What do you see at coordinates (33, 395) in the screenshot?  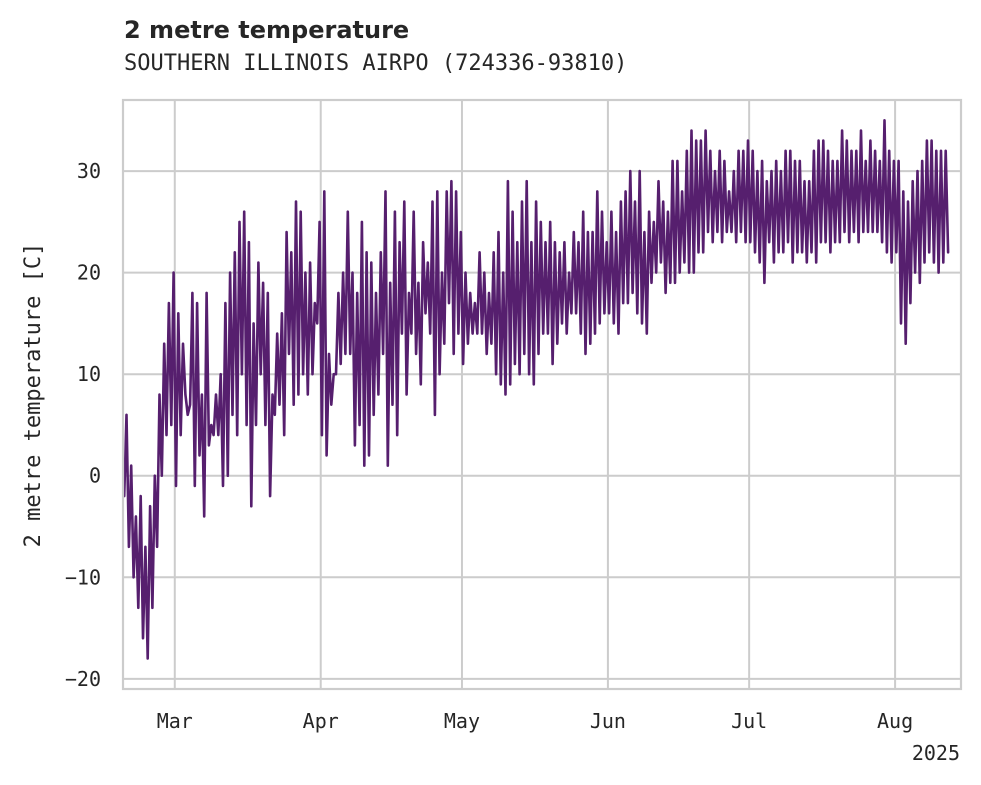 I see `y-axis-label: 2 metre temperature [C]` at bounding box center [33, 395].